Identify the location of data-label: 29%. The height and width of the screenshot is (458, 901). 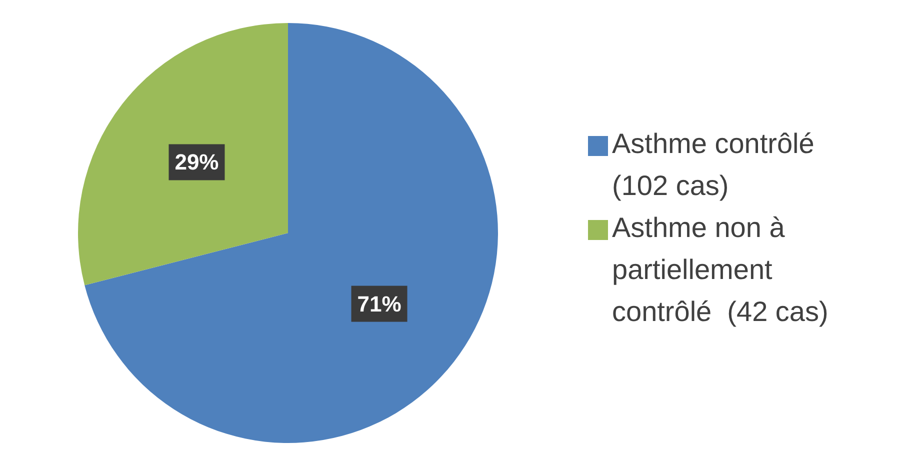
(196, 162).